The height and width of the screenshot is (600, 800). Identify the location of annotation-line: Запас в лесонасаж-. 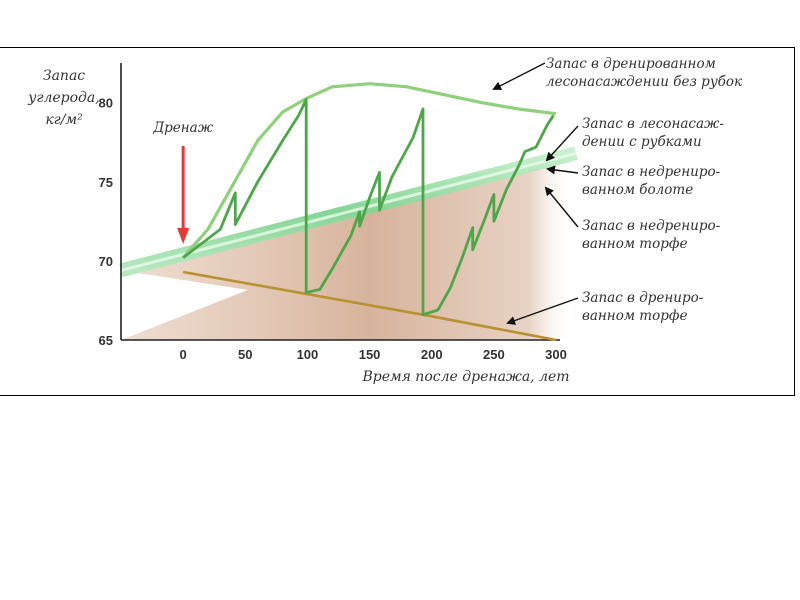
(653, 124).